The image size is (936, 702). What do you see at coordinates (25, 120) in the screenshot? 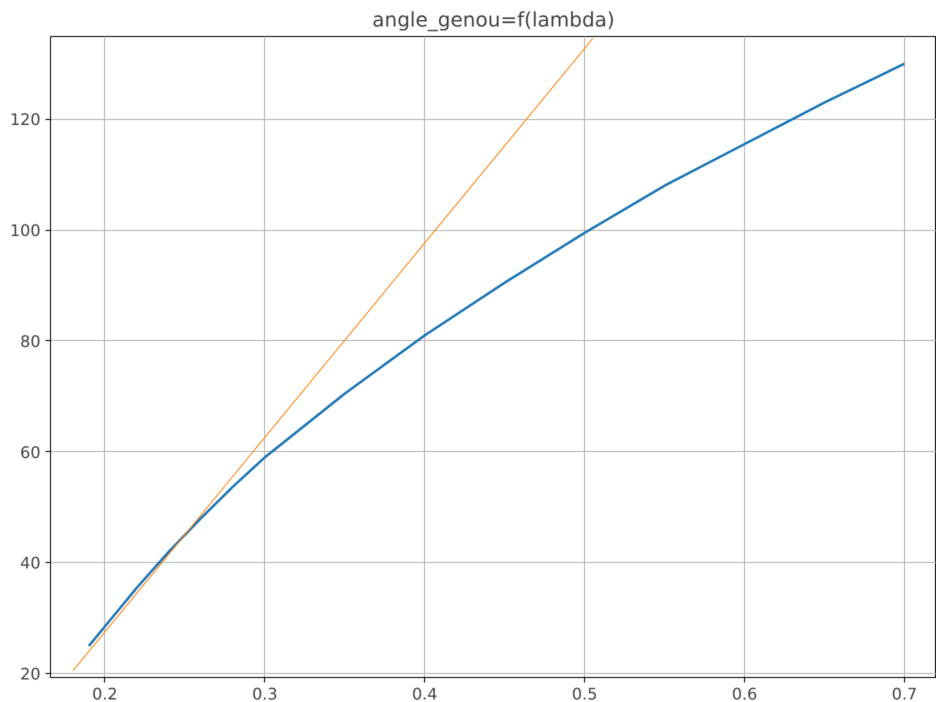
I see `y-tick-label: 120` at bounding box center [25, 120].